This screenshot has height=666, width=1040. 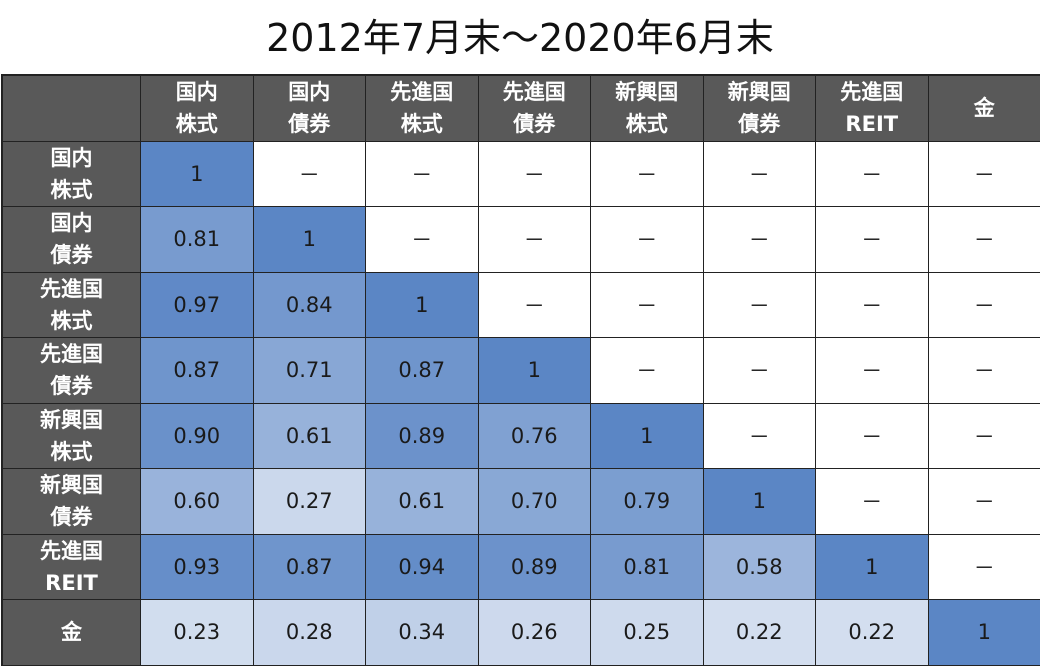 What do you see at coordinates (872, 109) in the screenshot?
I see `column-header: 先進国 REIT` at bounding box center [872, 109].